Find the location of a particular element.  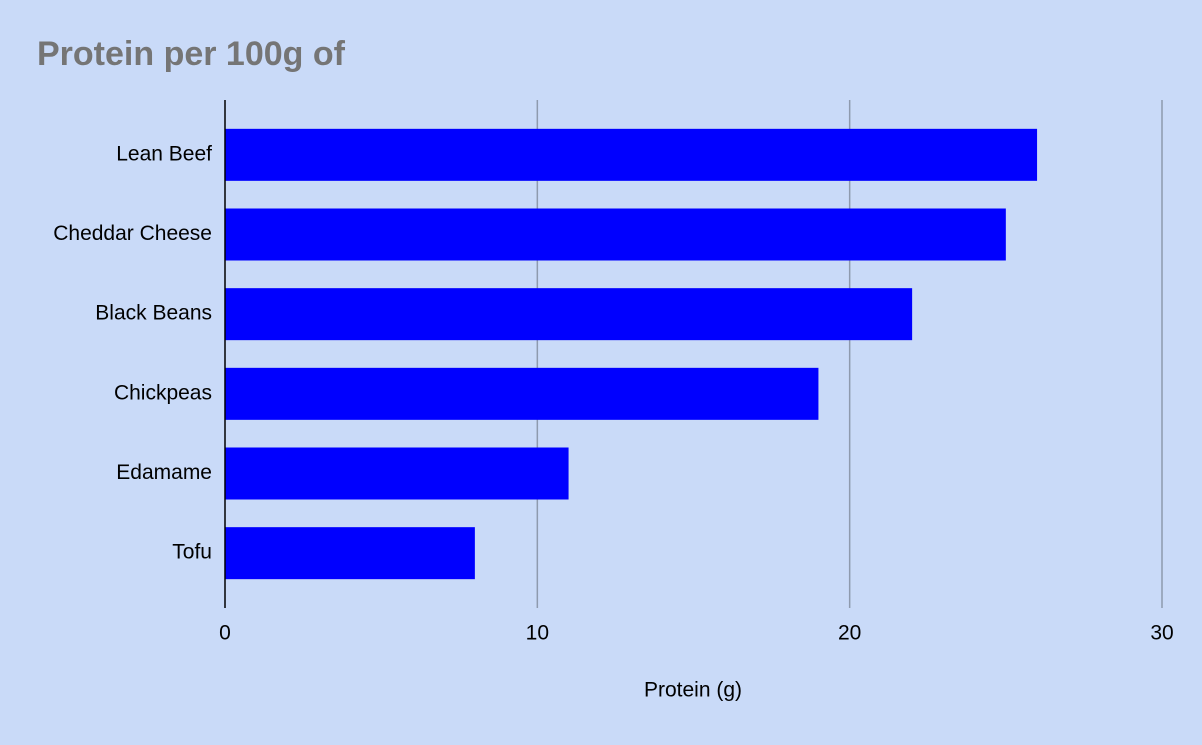

y-tick-label: Edamame is located at coordinates (164, 472).